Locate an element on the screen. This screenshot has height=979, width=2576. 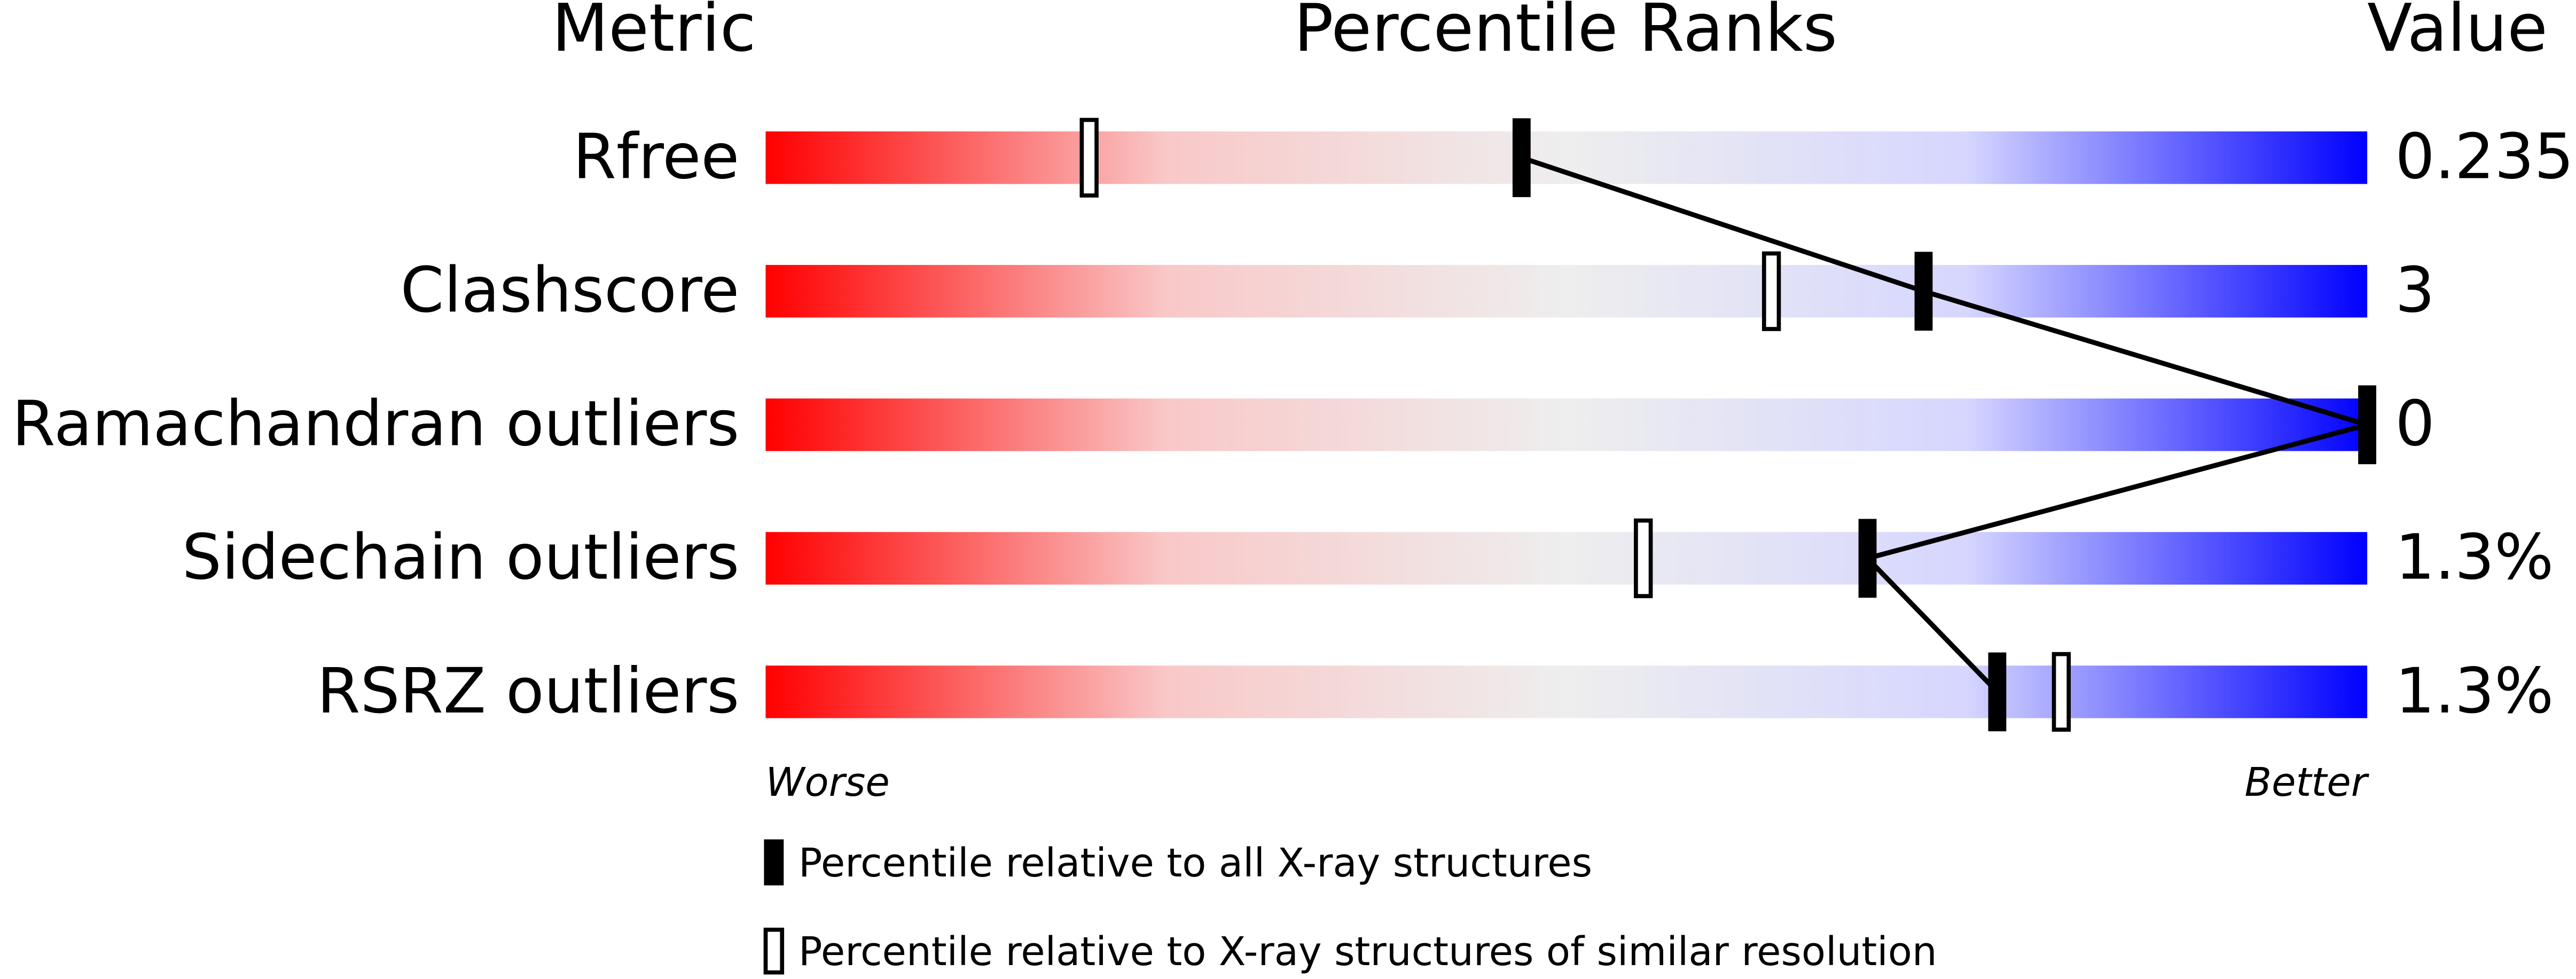
metric-value: 0 is located at coordinates (2414, 424).